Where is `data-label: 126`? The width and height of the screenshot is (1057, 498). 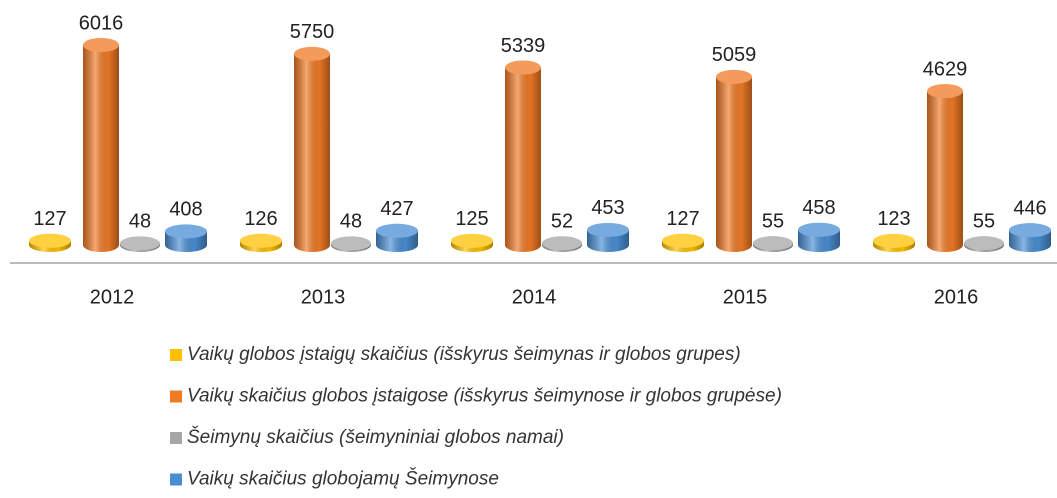 data-label: 126 is located at coordinates (260, 219).